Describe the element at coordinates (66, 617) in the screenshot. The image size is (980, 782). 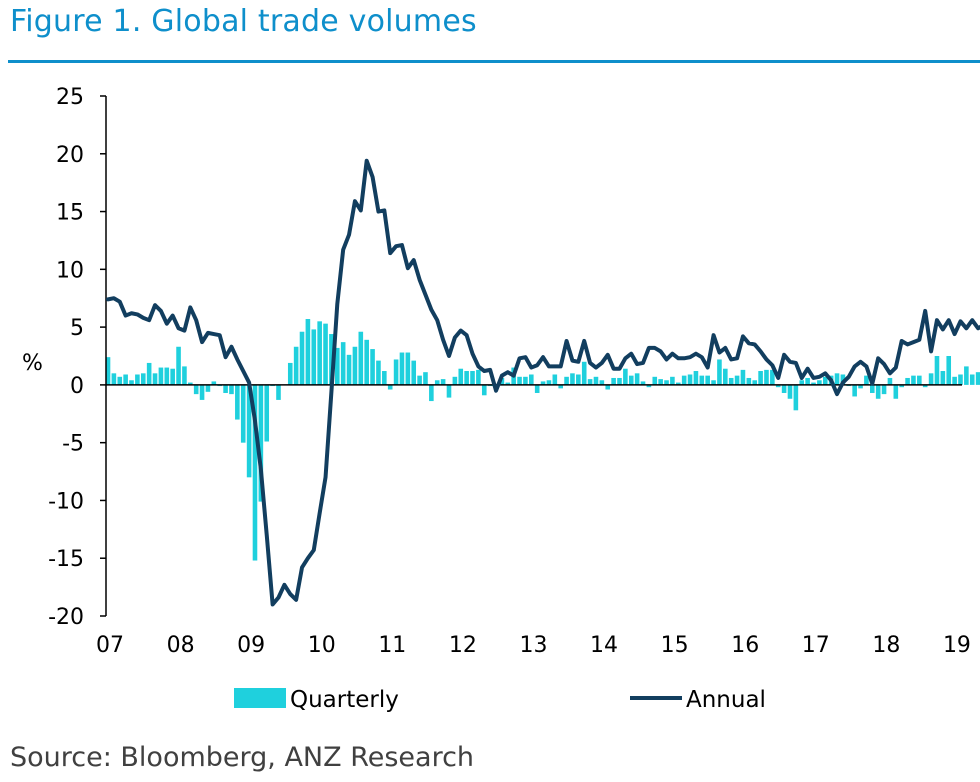
I see `y-tick-label: -20` at that location.